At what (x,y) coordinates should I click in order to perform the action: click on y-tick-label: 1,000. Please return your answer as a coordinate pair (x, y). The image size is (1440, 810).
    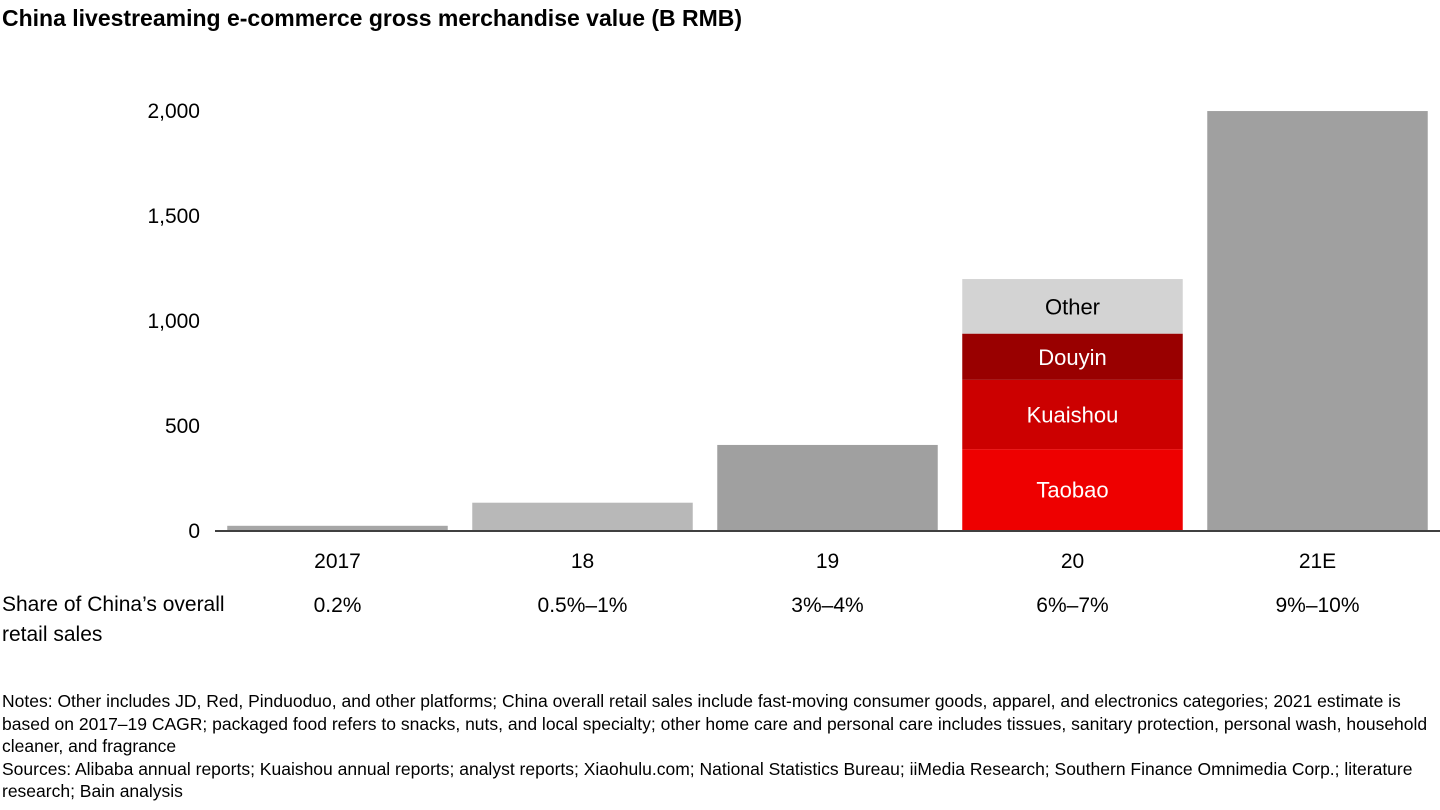
    Looking at the image, I should click on (173, 321).